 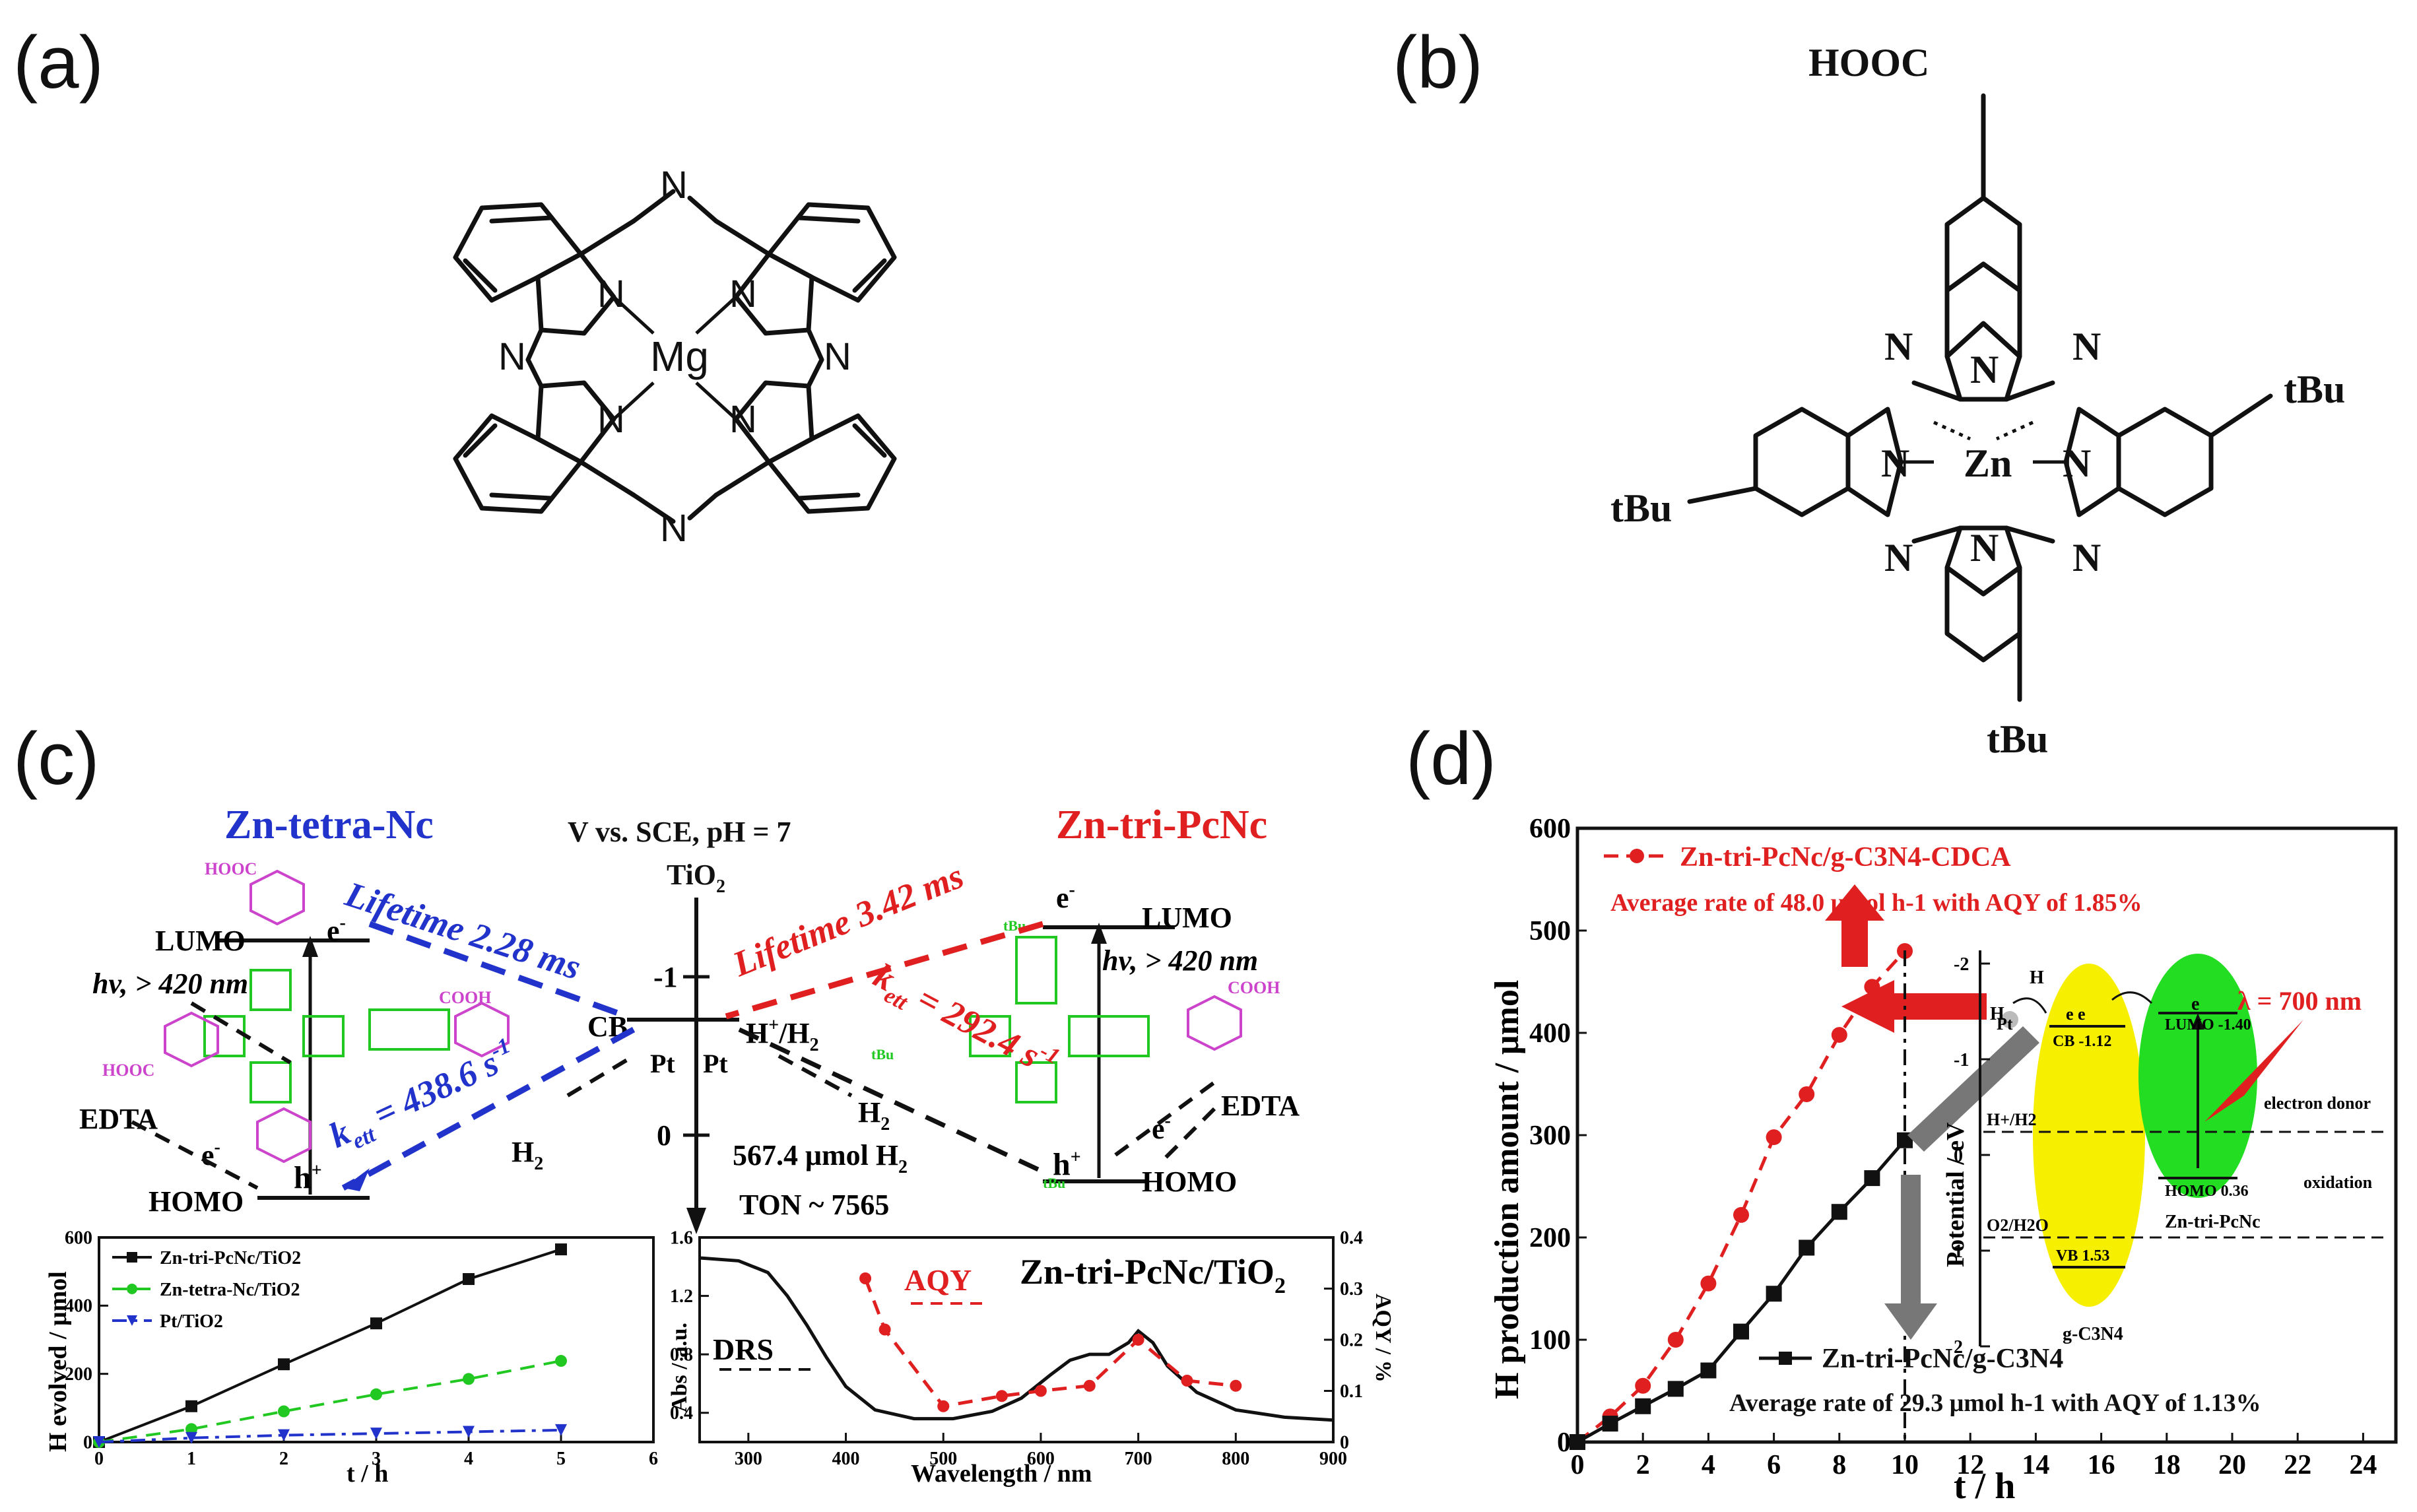 I want to click on inset-h2: H, so click(x=1997, y=1014).